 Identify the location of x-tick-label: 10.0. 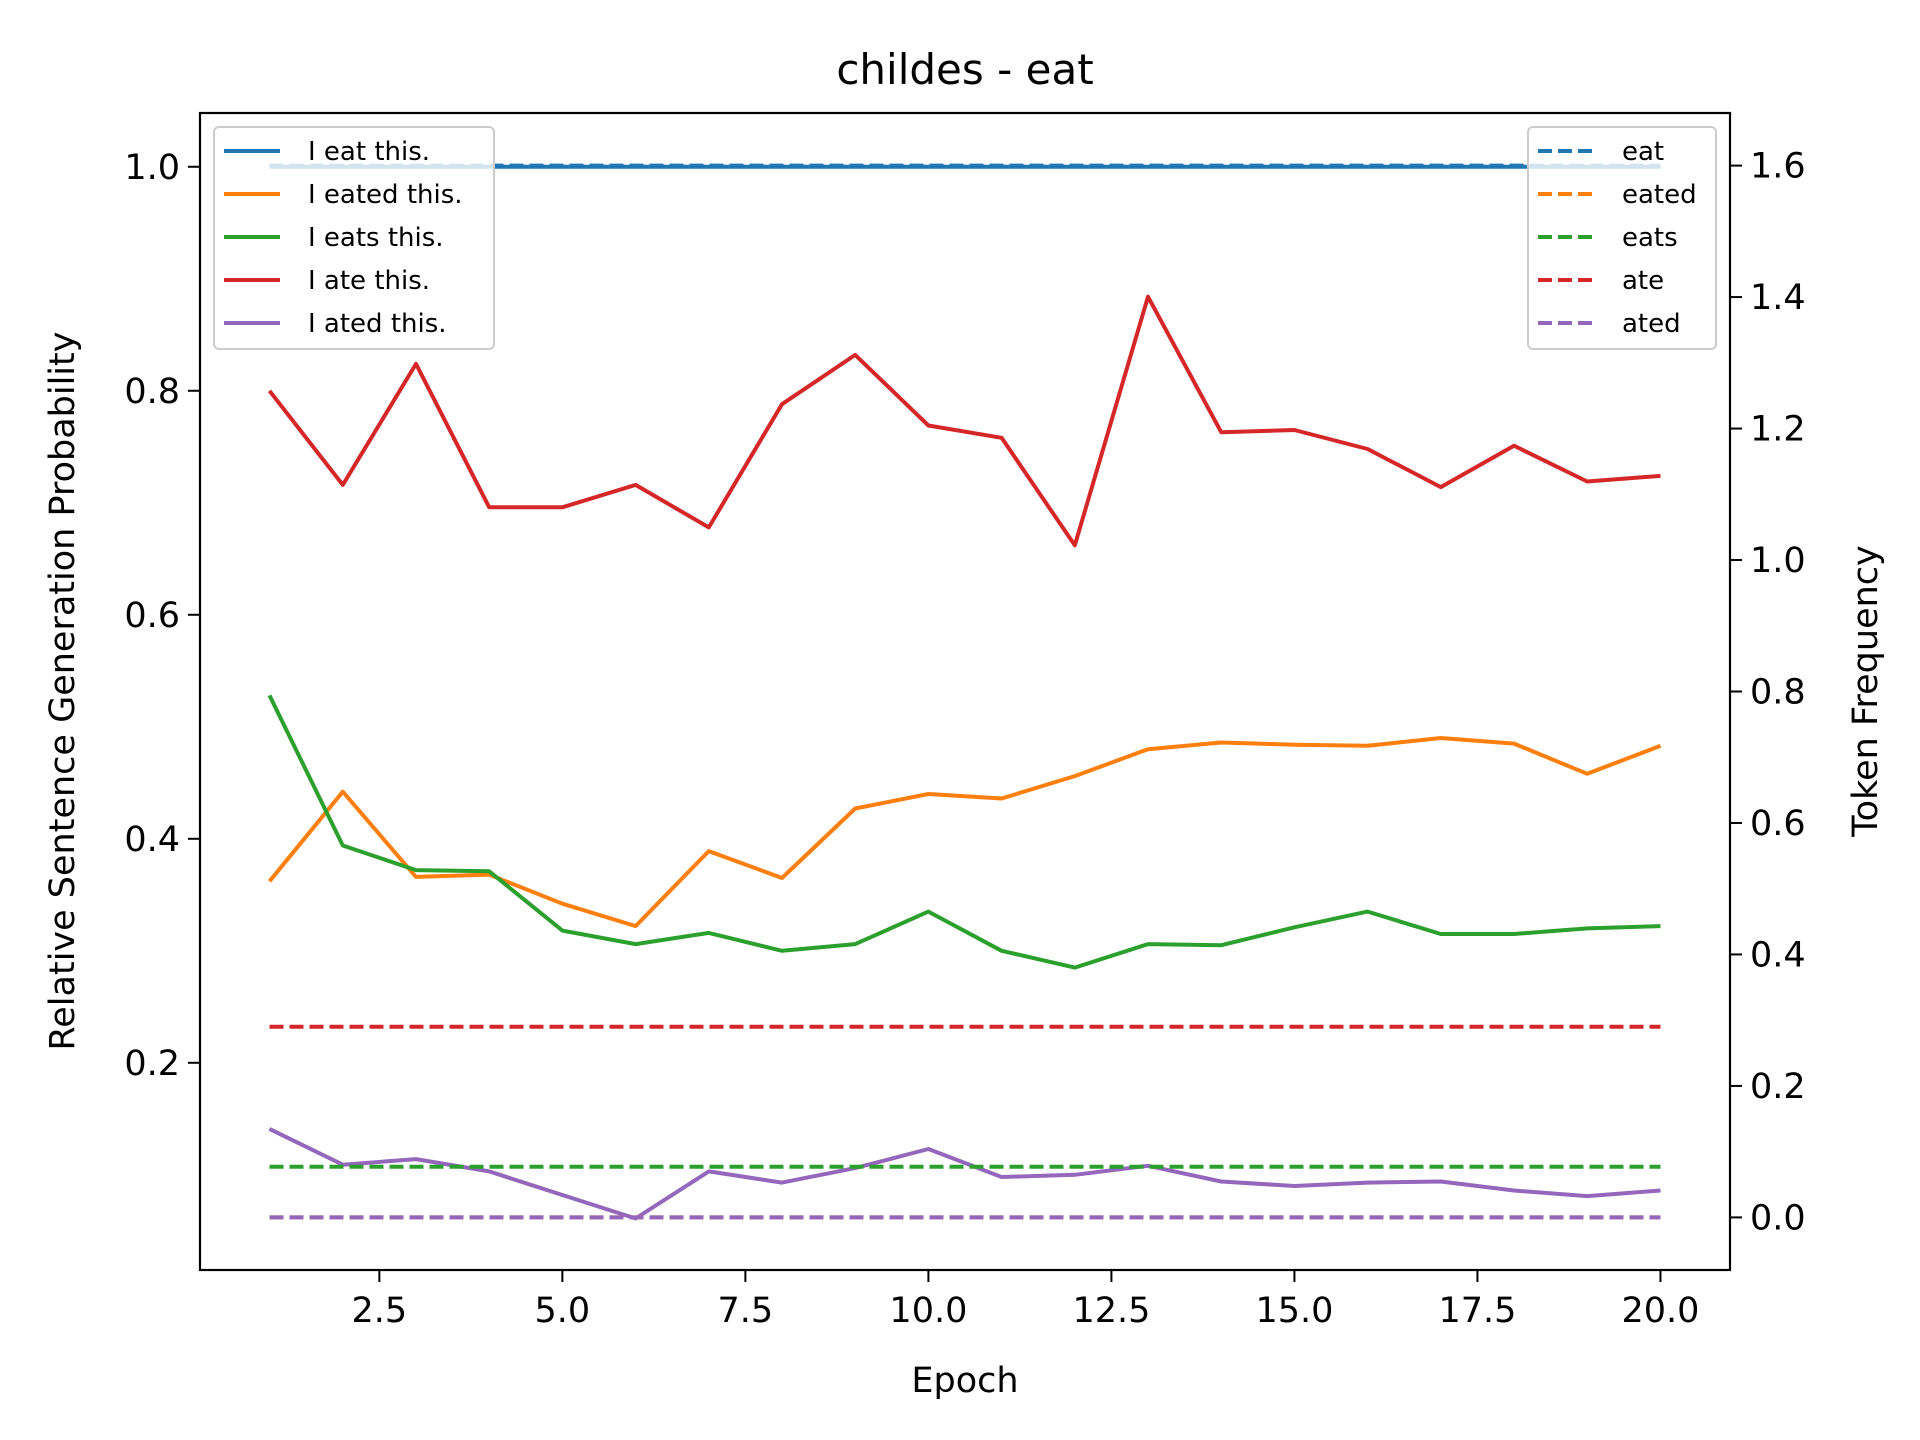
(928, 1311).